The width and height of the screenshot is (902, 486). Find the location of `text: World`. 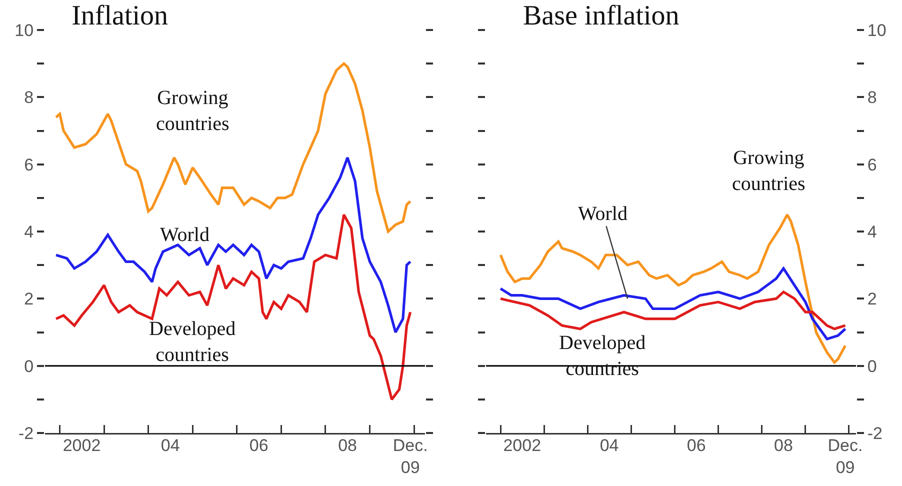

text: World is located at coordinates (603, 214).